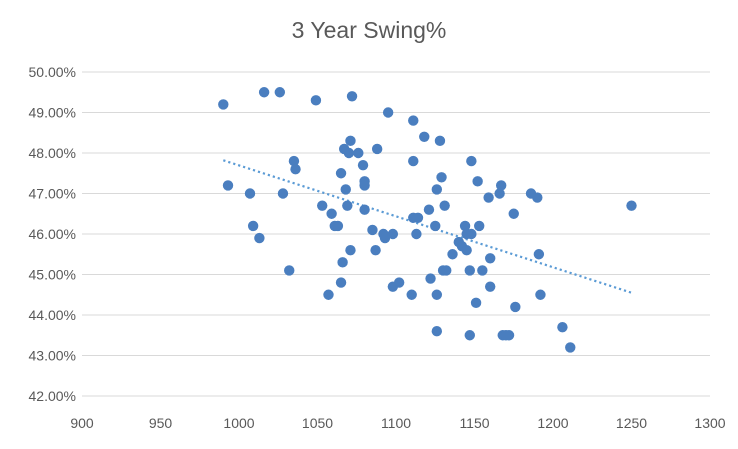 Image resolution: width=738 pixels, height=449 pixels. Describe the element at coordinates (52, 275) in the screenshot. I see `y-tick-label: 45.00%` at that location.